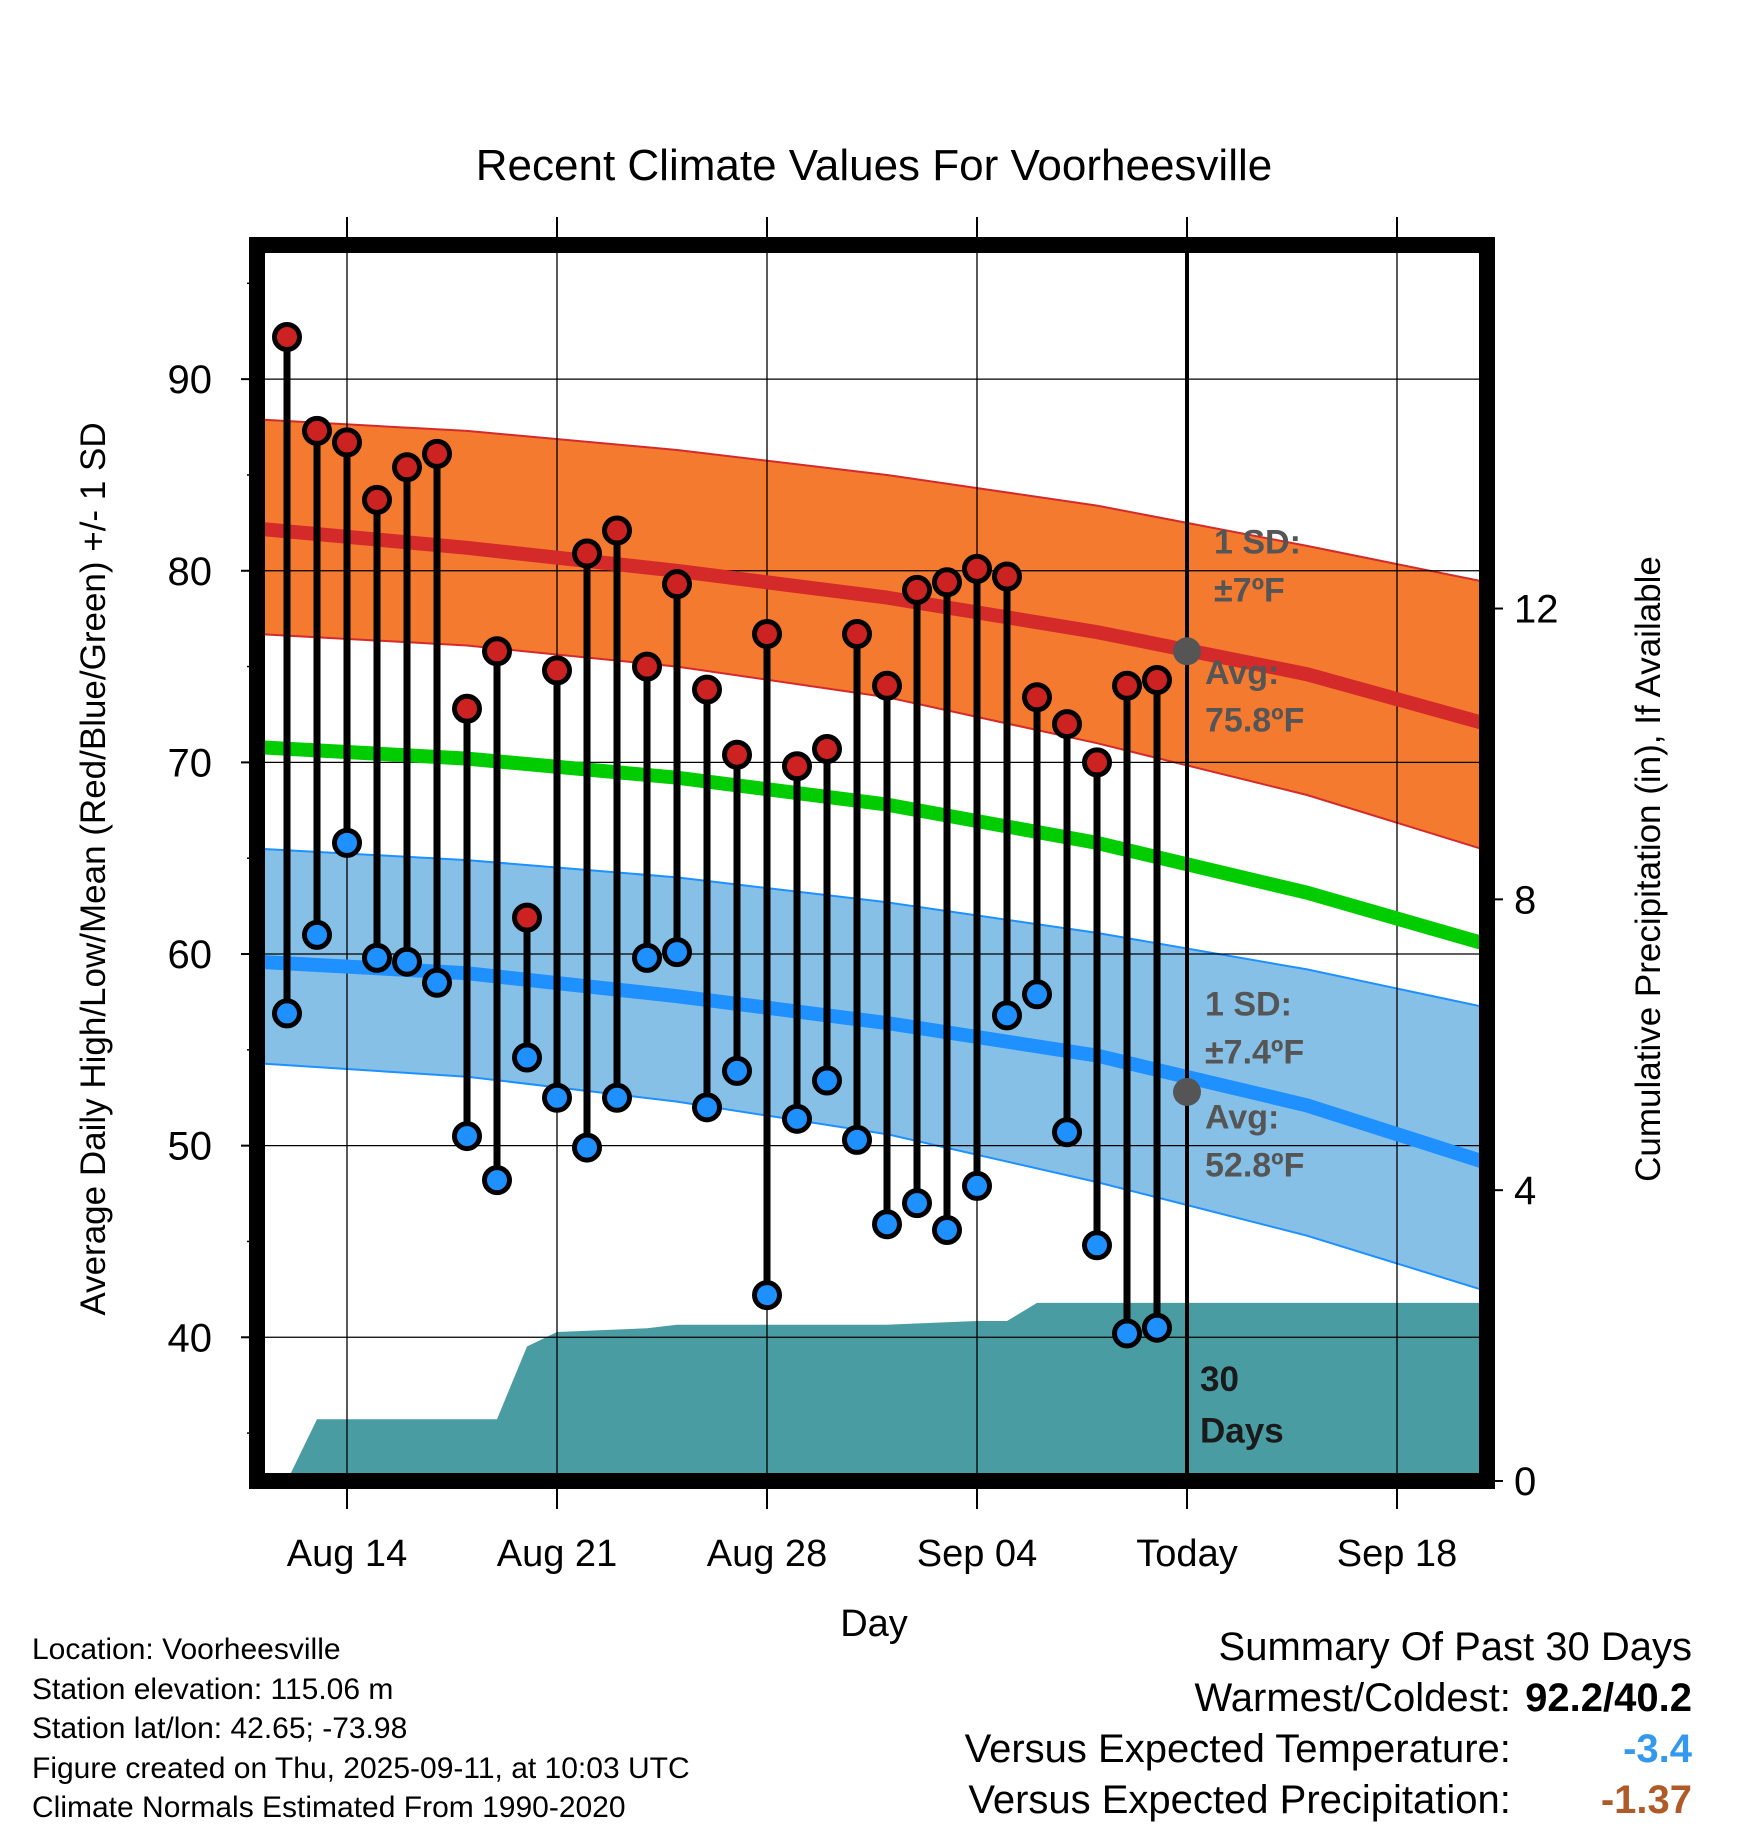 This screenshot has width=1748, height=1828. Describe the element at coordinates (329, 1807) in the screenshot. I see `info-normals: Climate Normals Estimated From 1990-2020` at that location.